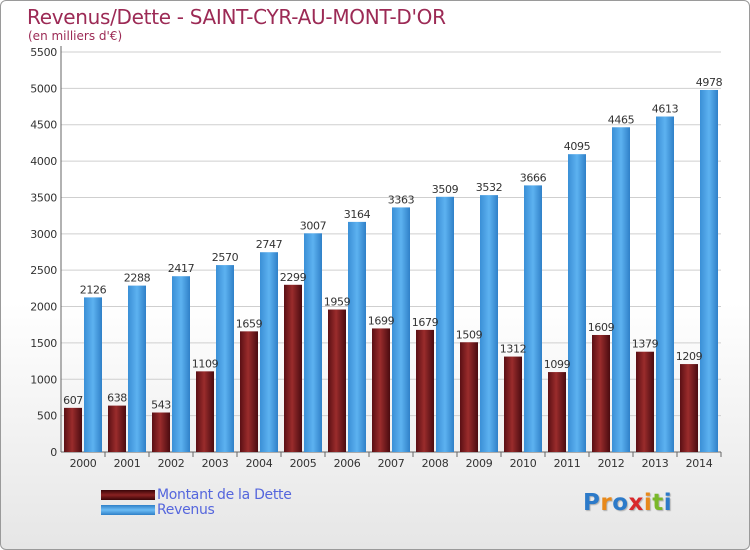 This screenshot has height=550, width=750. Describe the element at coordinates (43, 379) in the screenshot. I see `y-tick-label: 1000` at that location.